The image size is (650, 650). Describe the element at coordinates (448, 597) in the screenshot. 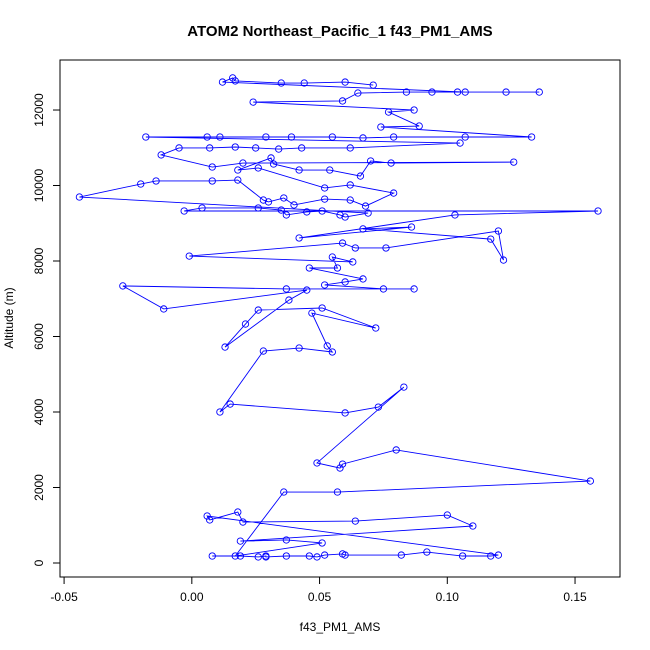

I see `x-tick-label: 0.10` at that location.